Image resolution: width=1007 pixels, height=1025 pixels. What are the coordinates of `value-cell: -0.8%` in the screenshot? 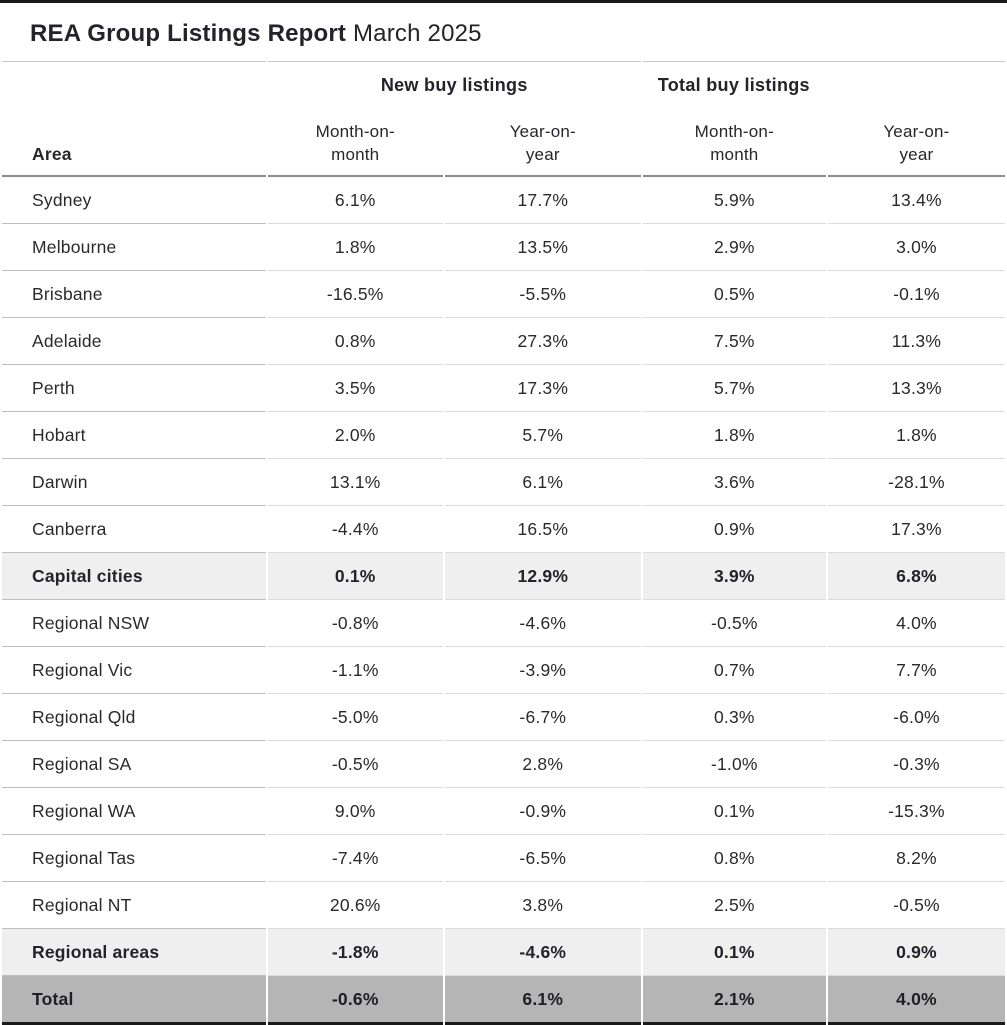 It's located at (355, 623).